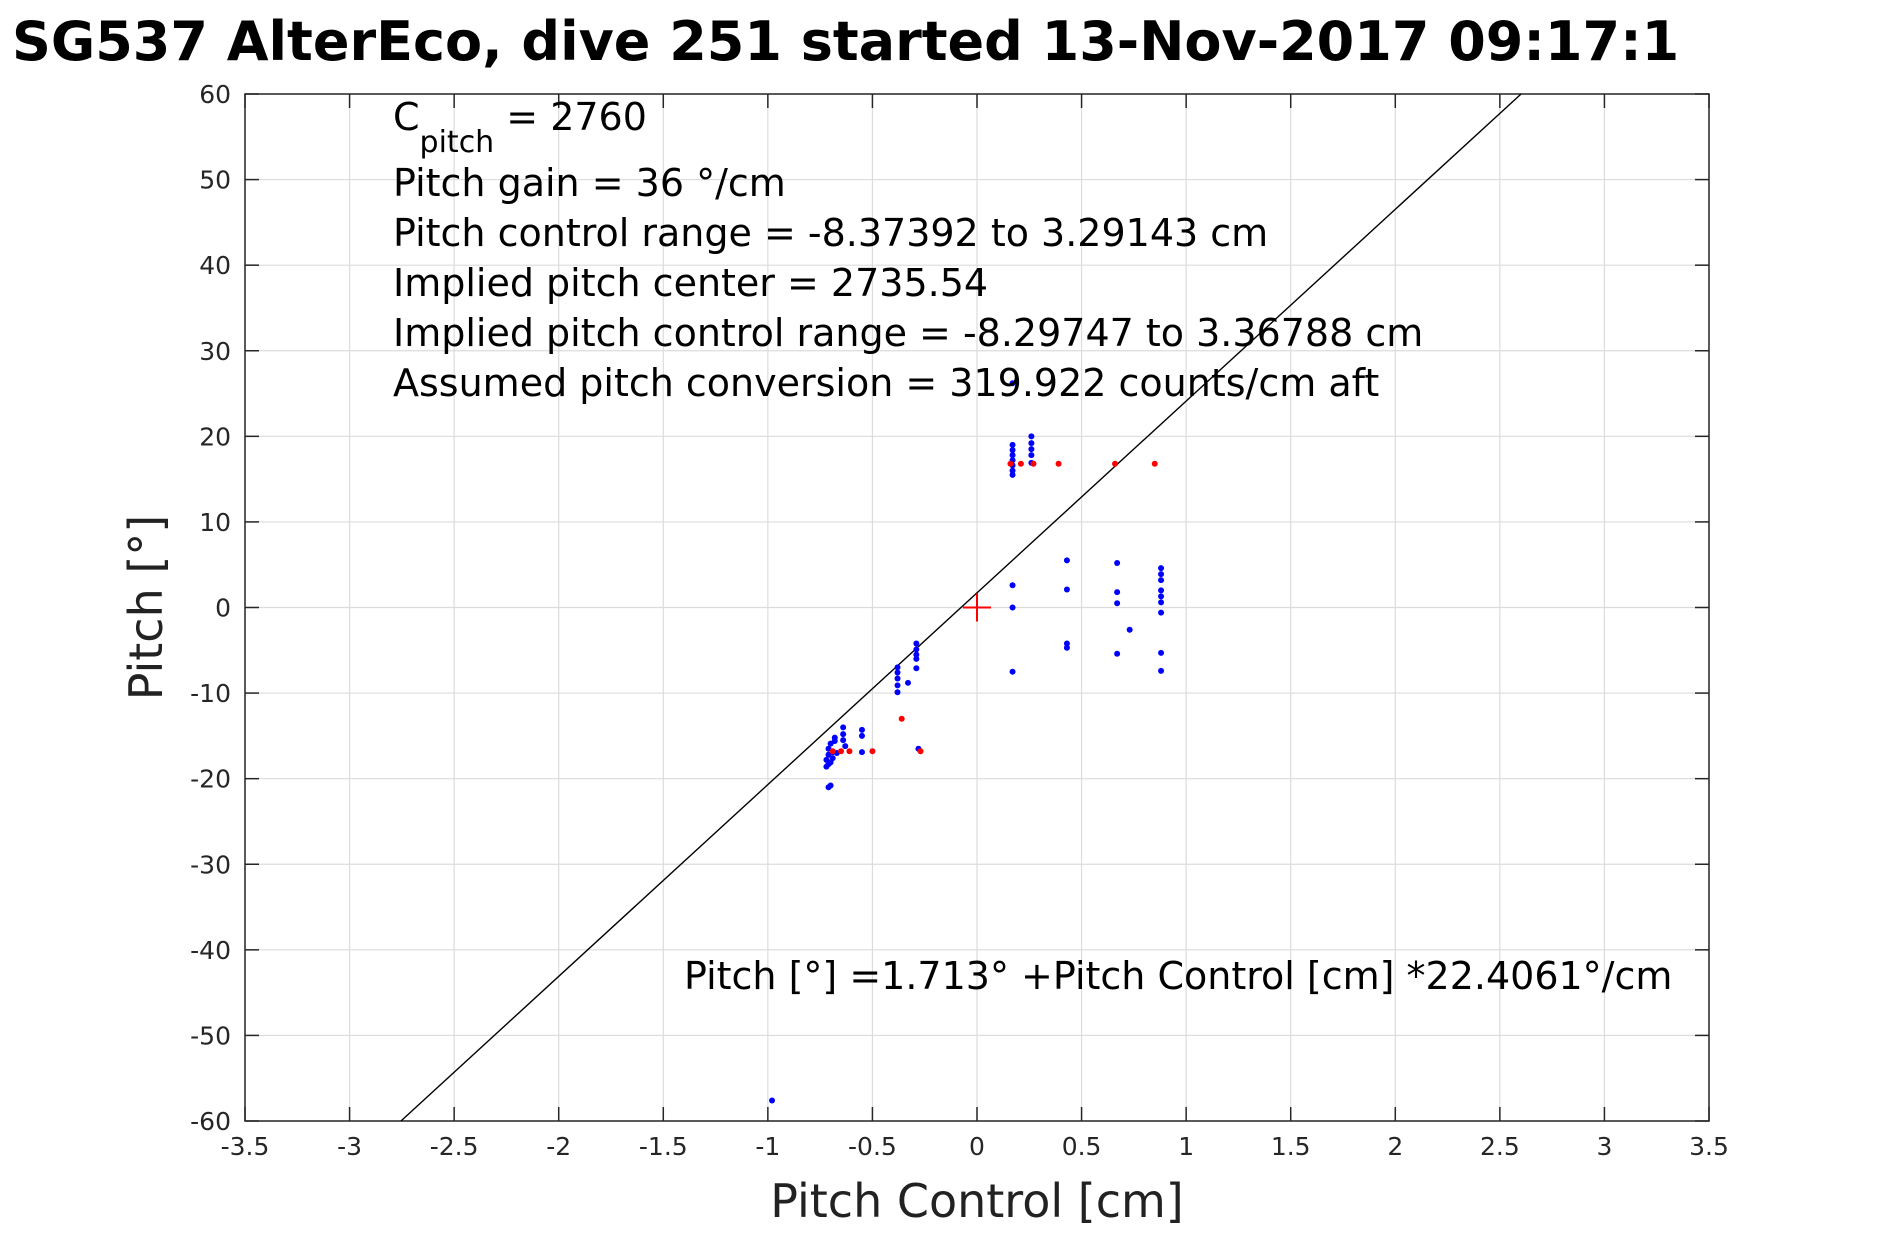 The width and height of the screenshot is (1890, 1260). What do you see at coordinates (570, 117) in the screenshot?
I see `c-pitch-value: = 2760` at bounding box center [570, 117].